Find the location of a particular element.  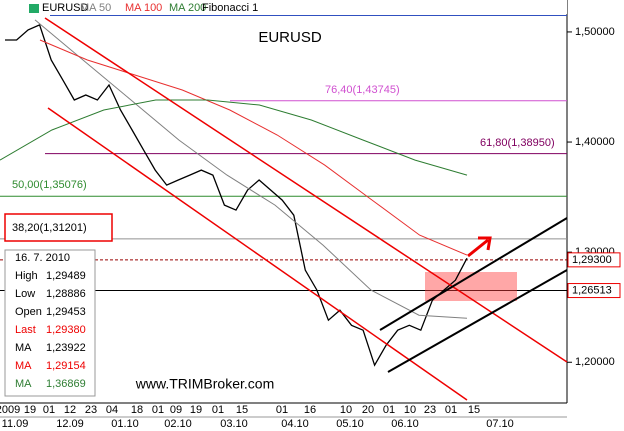

info-value: 1,29453 is located at coordinates (66, 312).